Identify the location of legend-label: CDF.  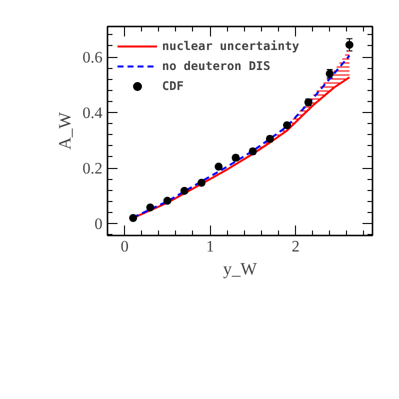
(173, 86).